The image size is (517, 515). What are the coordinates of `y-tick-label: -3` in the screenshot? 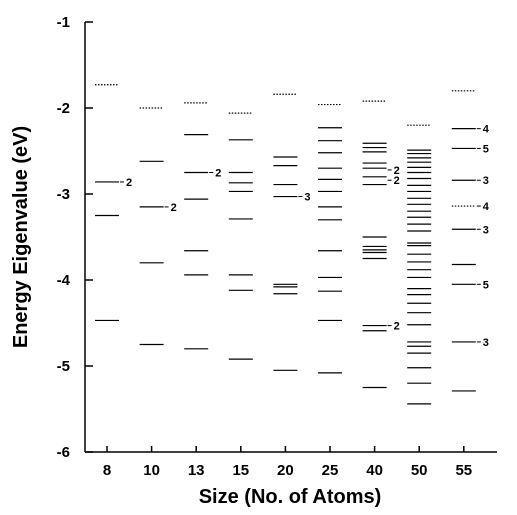 It's located at (63, 194).